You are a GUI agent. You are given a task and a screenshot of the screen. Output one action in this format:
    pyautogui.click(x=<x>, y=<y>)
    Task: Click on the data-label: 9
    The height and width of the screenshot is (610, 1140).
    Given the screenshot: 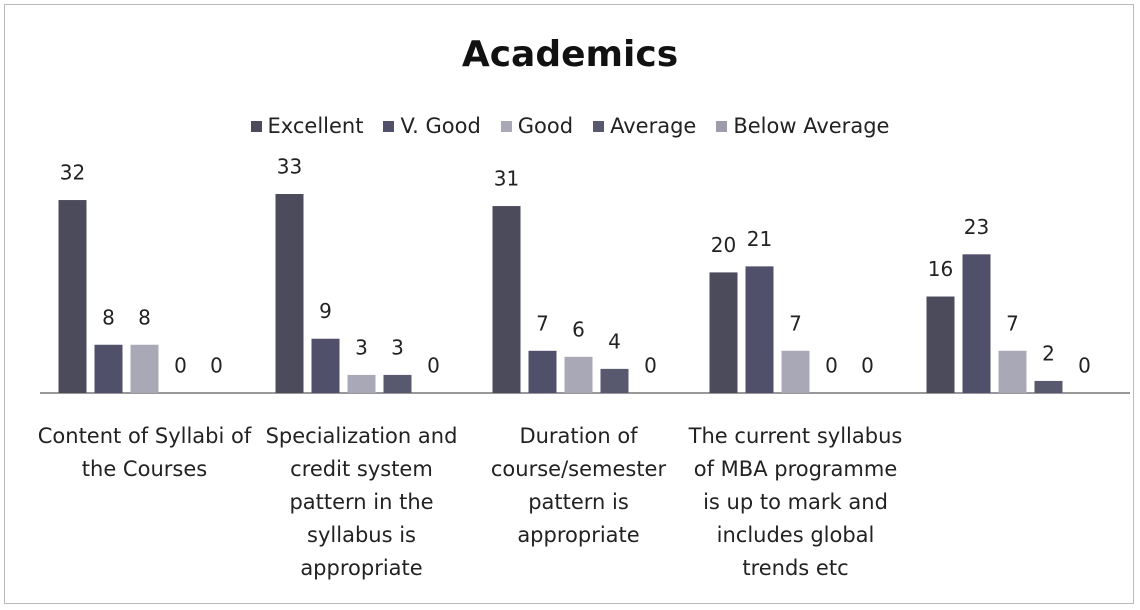 What is the action you would take?
    pyautogui.click(x=325, y=311)
    